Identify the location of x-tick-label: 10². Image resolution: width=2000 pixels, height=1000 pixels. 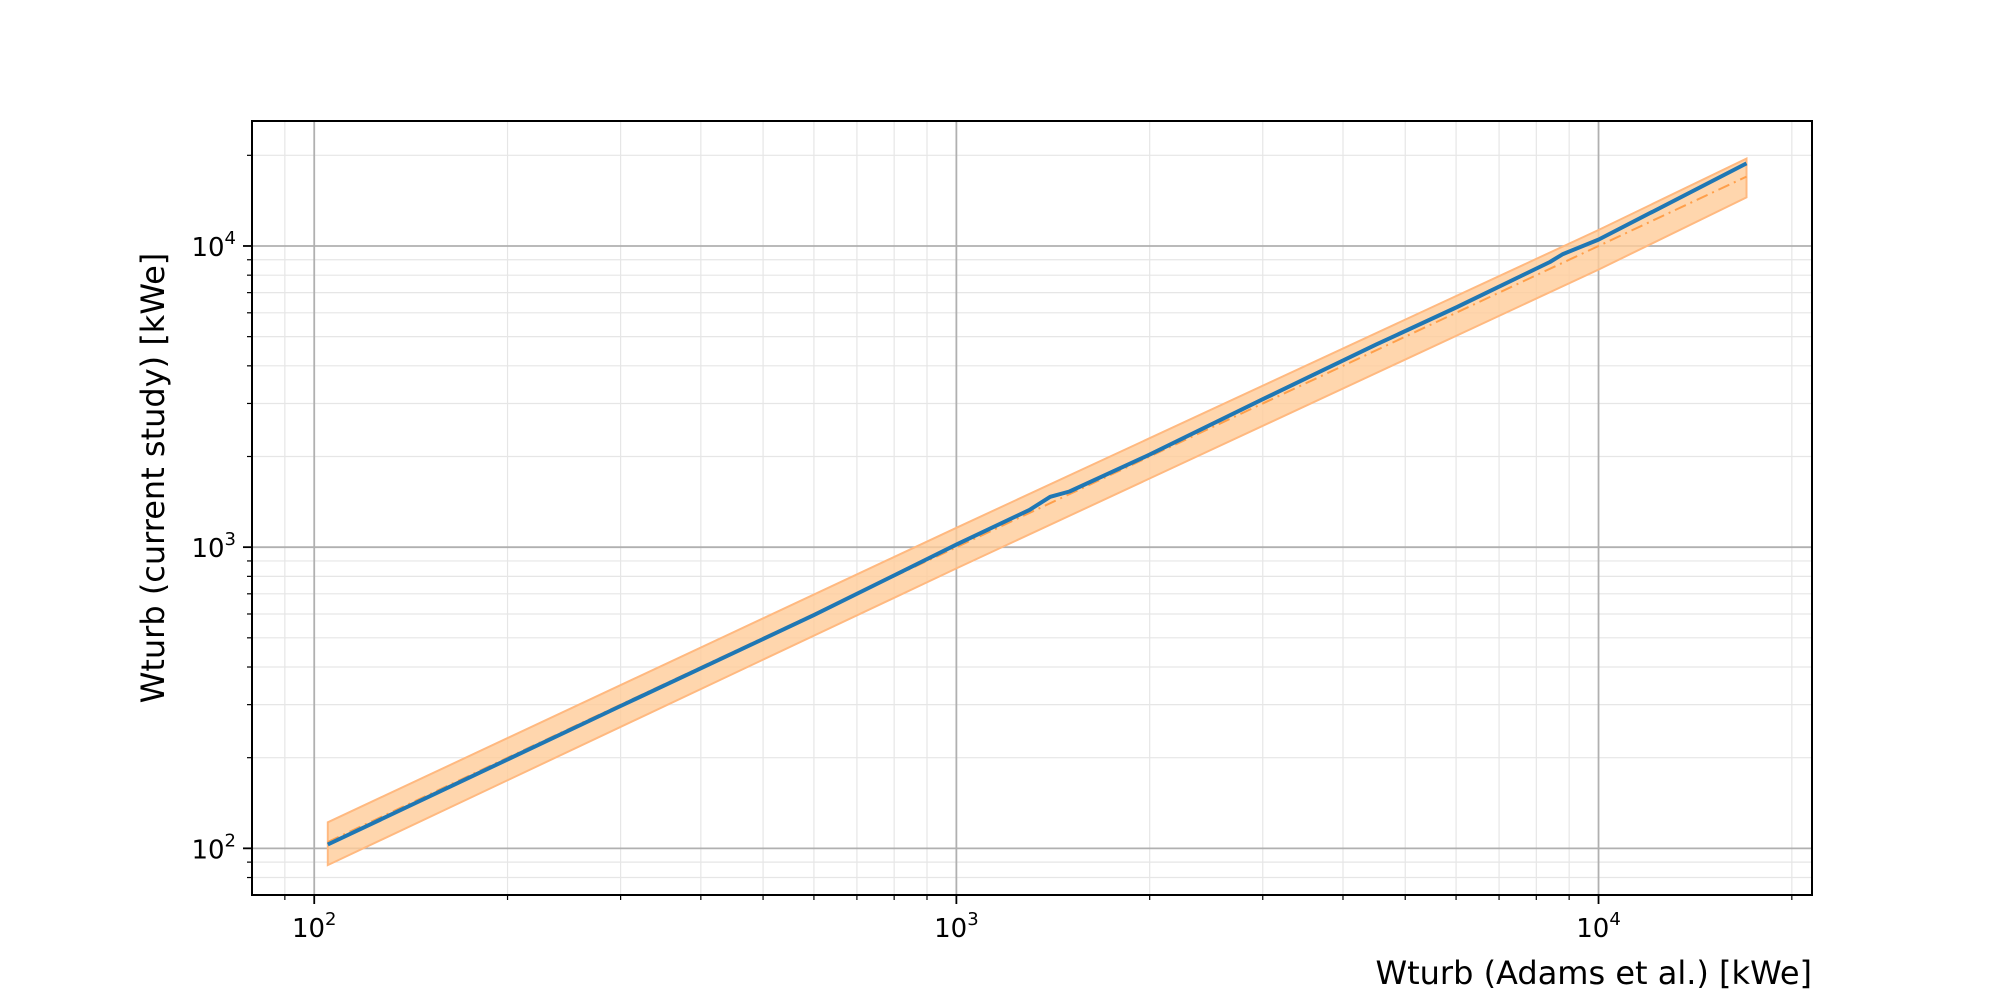
(314, 926).